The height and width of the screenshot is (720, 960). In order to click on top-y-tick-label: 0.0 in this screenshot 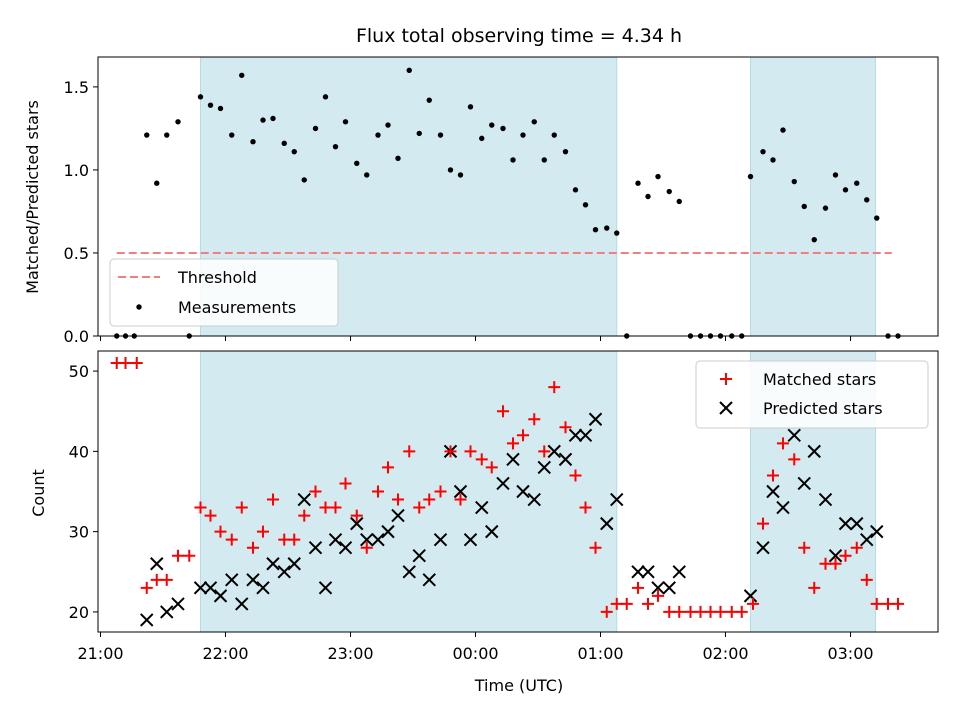, I will do `click(76, 336)`.